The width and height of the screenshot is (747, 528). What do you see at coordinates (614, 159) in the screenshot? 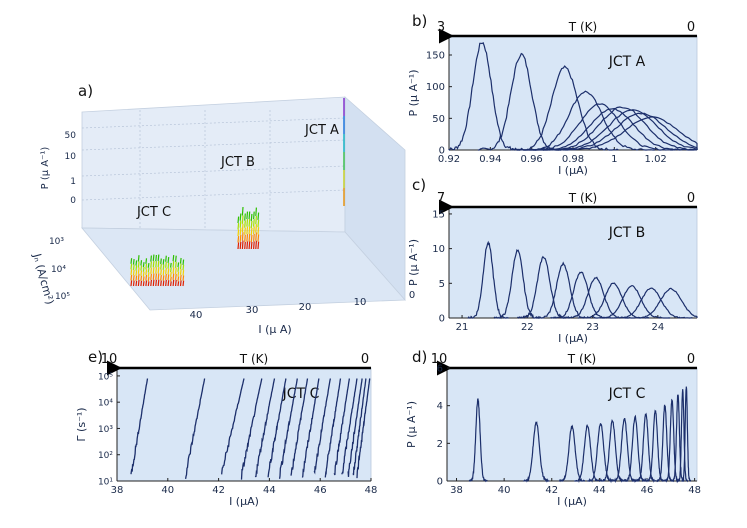
I see `x-tick-label: 1` at bounding box center [614, 159].